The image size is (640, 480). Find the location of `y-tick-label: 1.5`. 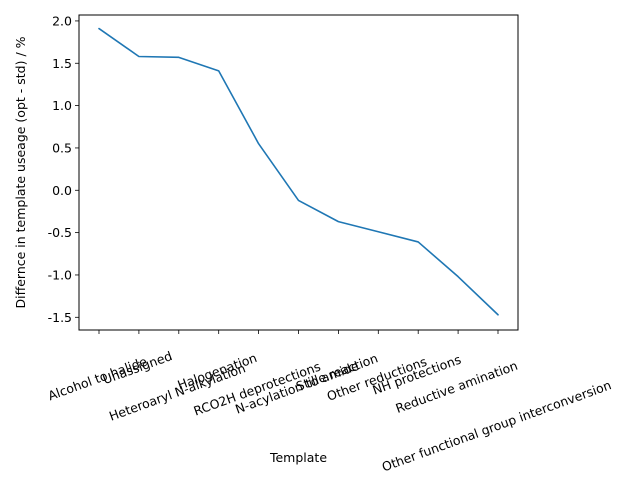

y-tick-label: 1.5 is located at coordinates (62, 63).